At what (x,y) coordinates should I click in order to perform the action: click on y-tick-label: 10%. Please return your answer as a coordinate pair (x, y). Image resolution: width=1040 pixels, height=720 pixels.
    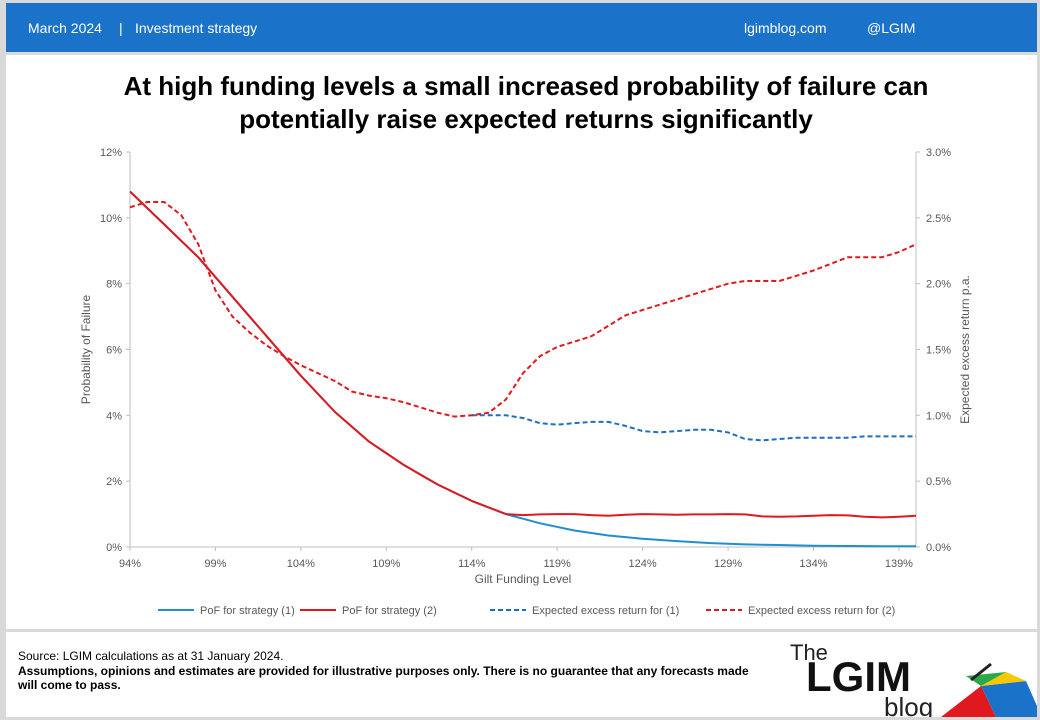
    Looking at the image, I should click on (111, 219).